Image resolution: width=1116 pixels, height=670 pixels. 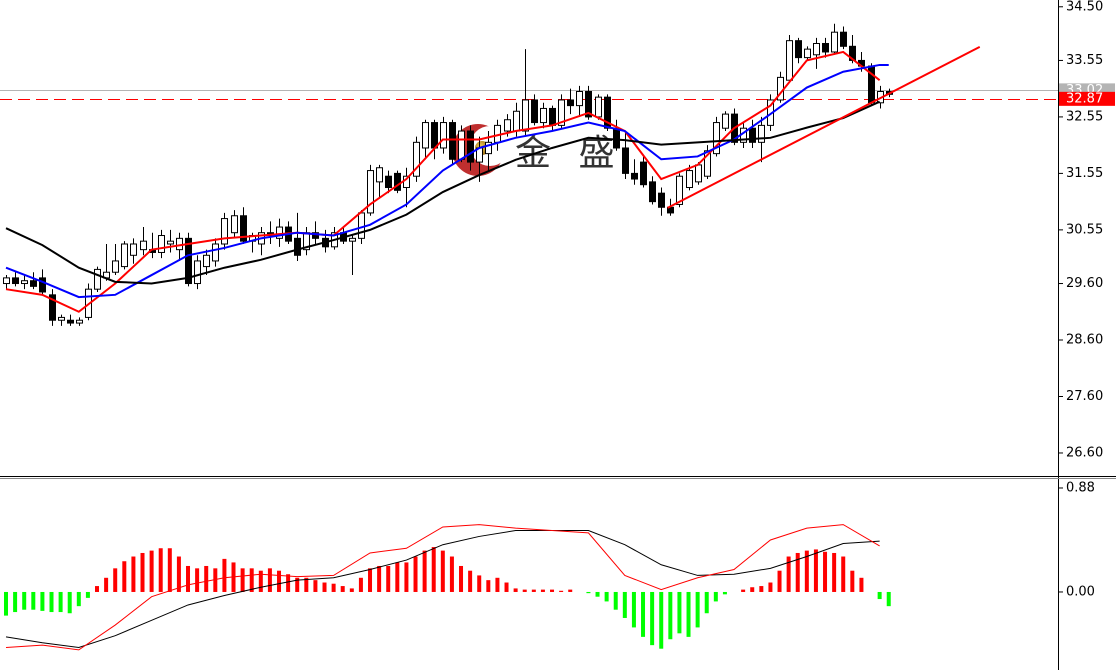 What do you see at coordinates (1080, 591) in the screenshot?
I see `y-tick-label: 0.00` at bounding box center [1080, 591].